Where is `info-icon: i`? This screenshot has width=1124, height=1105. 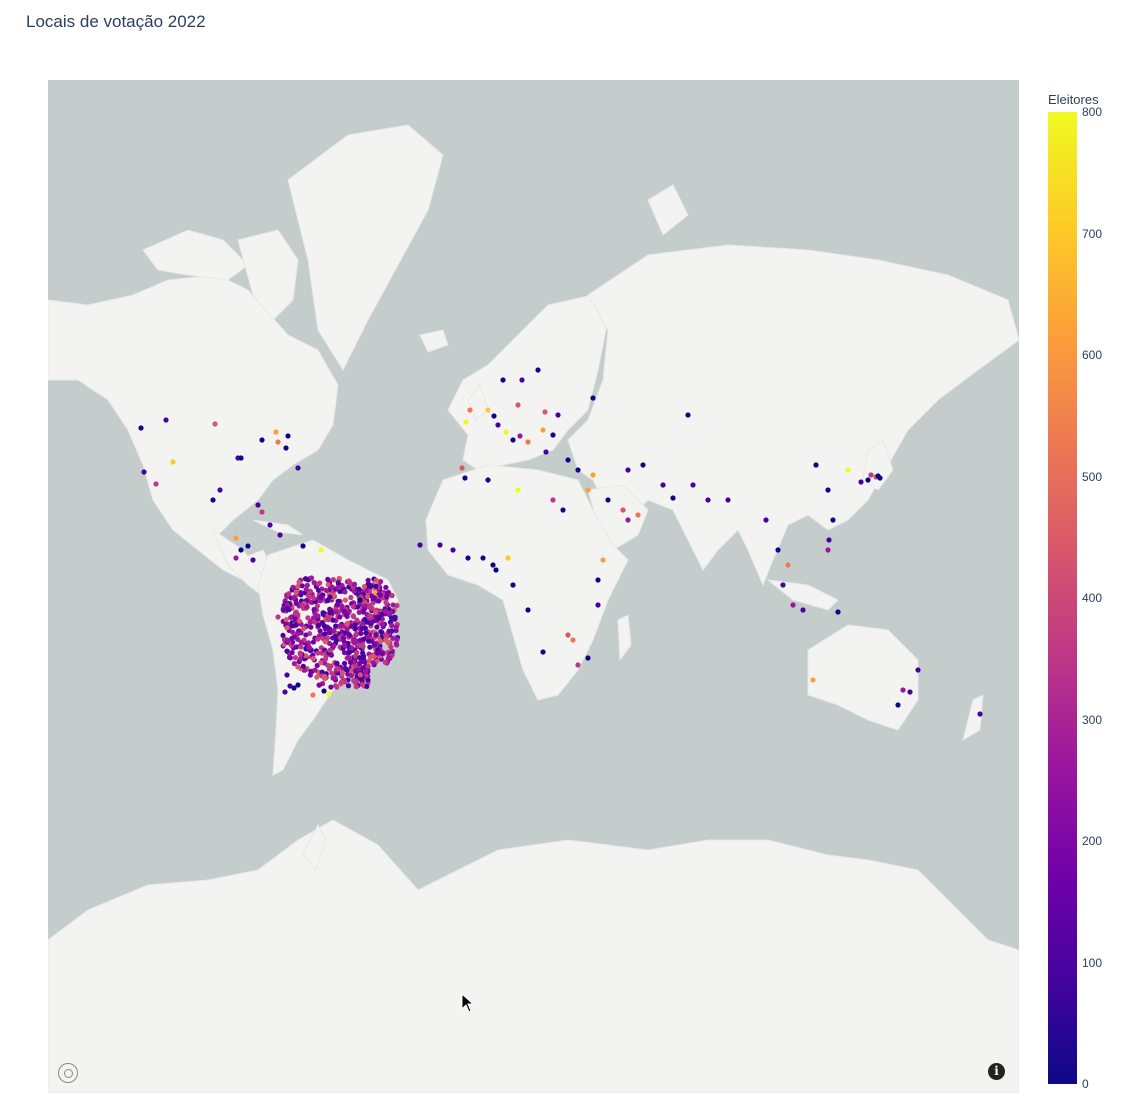
info-icon: i is located at coordinates (996, 1071).